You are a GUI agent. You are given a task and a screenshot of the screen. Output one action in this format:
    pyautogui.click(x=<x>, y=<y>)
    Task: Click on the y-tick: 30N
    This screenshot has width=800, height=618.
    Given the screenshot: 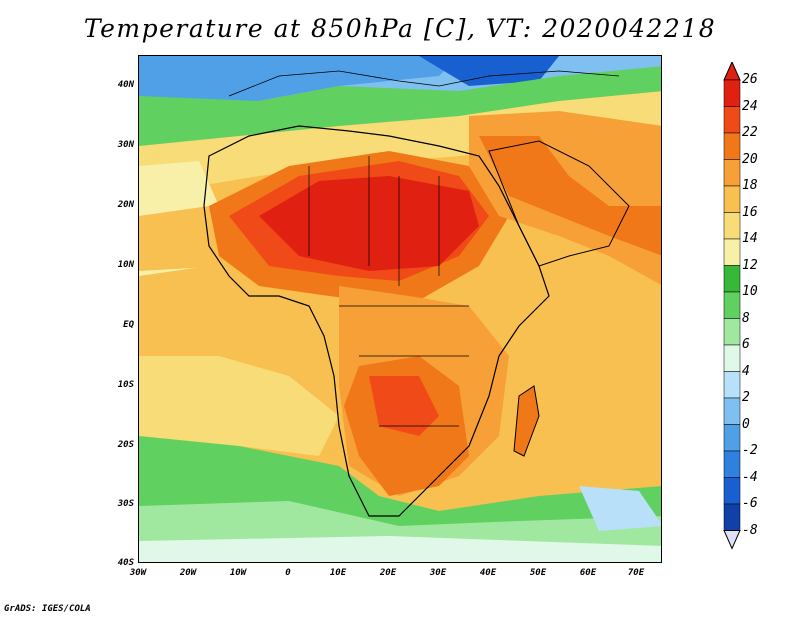 What is the action you would take?
    pyautogui.click(x=125, y=145)
    